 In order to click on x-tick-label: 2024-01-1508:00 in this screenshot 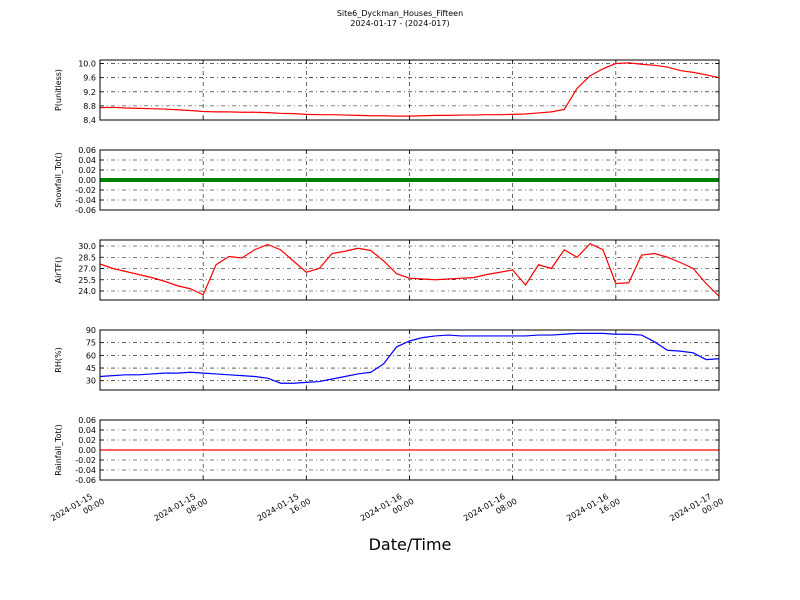, I will do `click(180, 510)`.